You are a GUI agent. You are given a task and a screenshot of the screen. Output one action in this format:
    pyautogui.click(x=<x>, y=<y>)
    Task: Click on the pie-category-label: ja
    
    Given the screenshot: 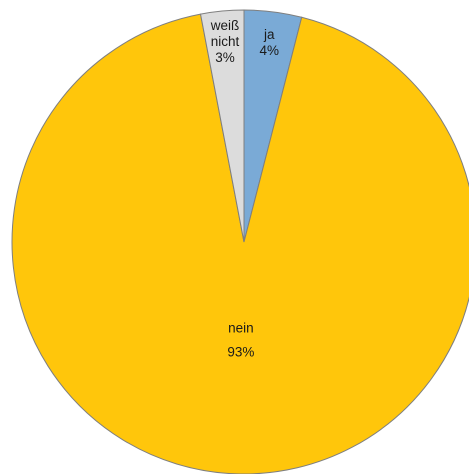 What is the action you would take?
    pyautogui.click(x=269, y=34)
    